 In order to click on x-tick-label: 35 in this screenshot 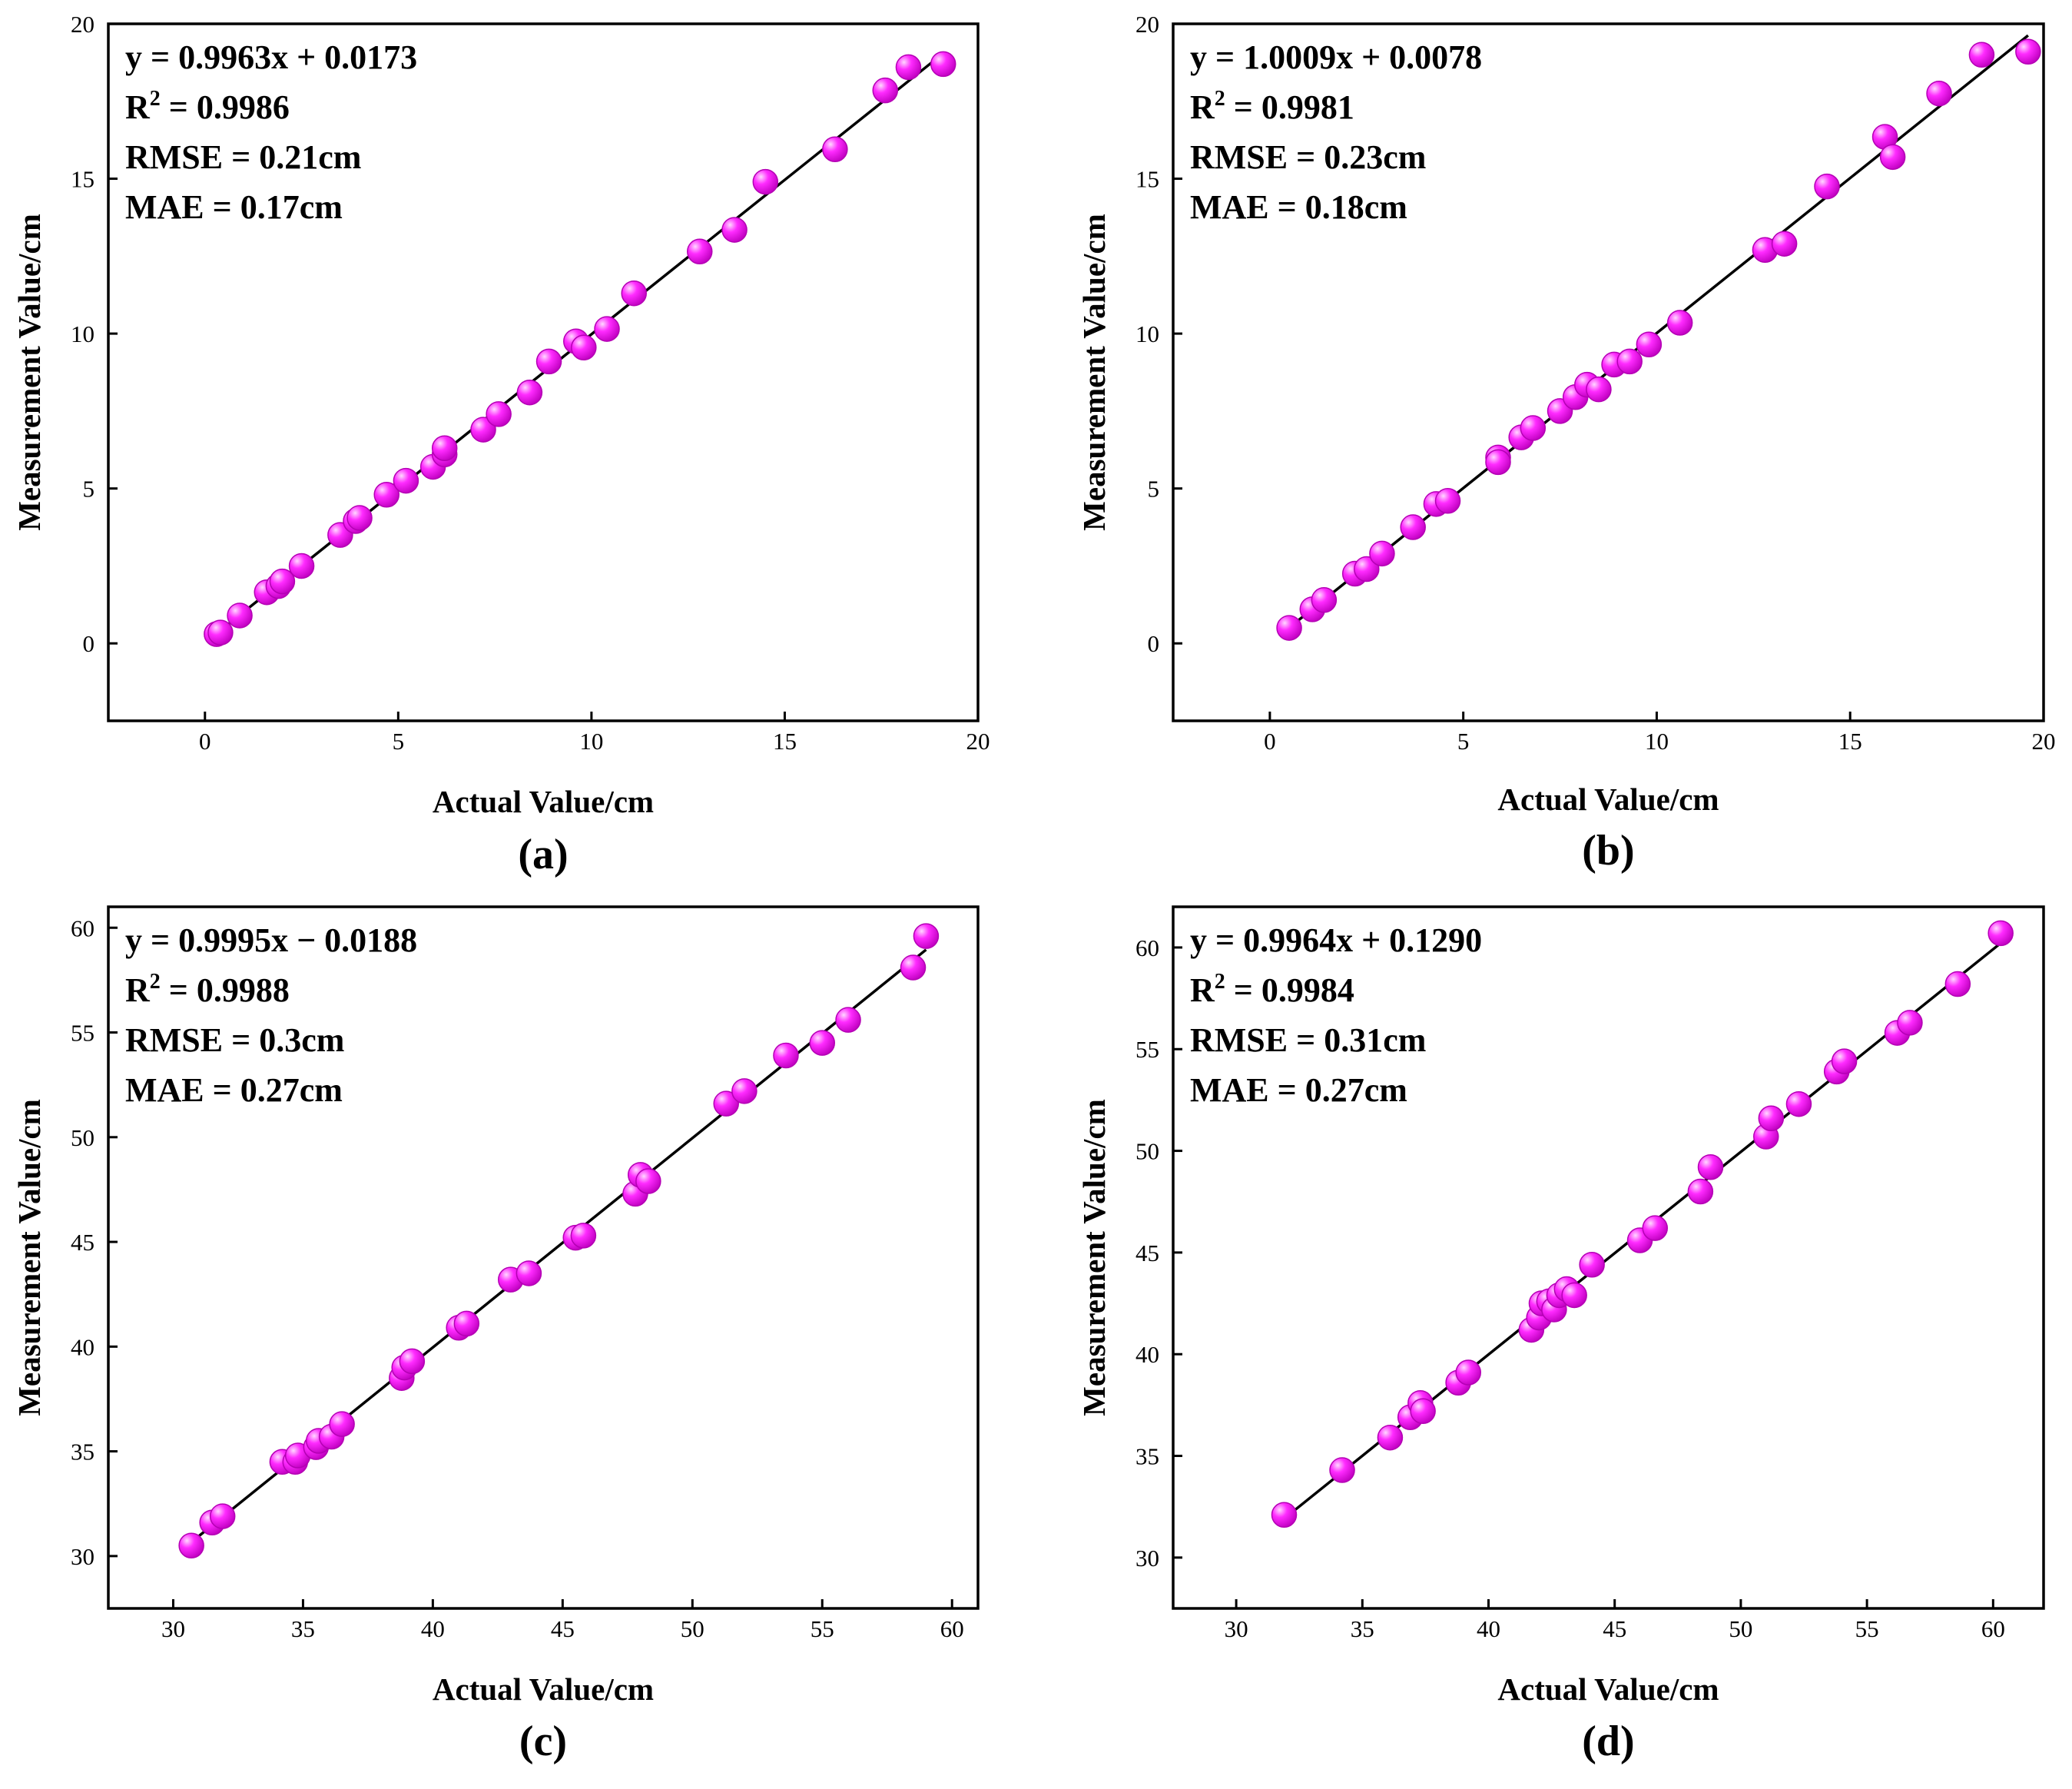, I will do `click(1362, 1629)`.